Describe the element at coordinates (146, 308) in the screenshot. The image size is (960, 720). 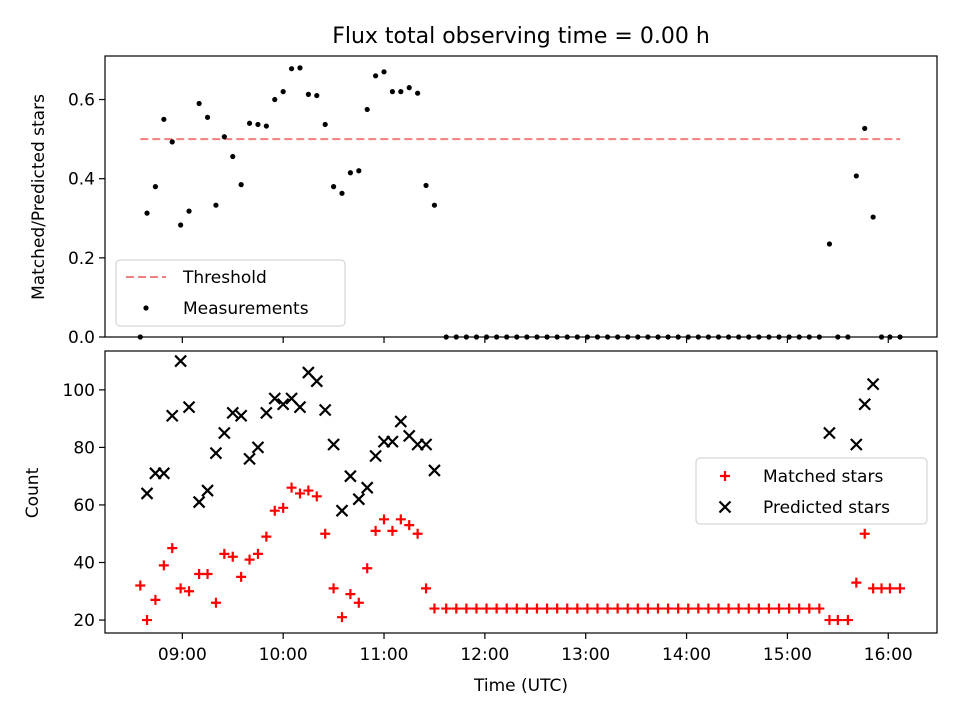
I see `legend-measurements-swatch` at that location.